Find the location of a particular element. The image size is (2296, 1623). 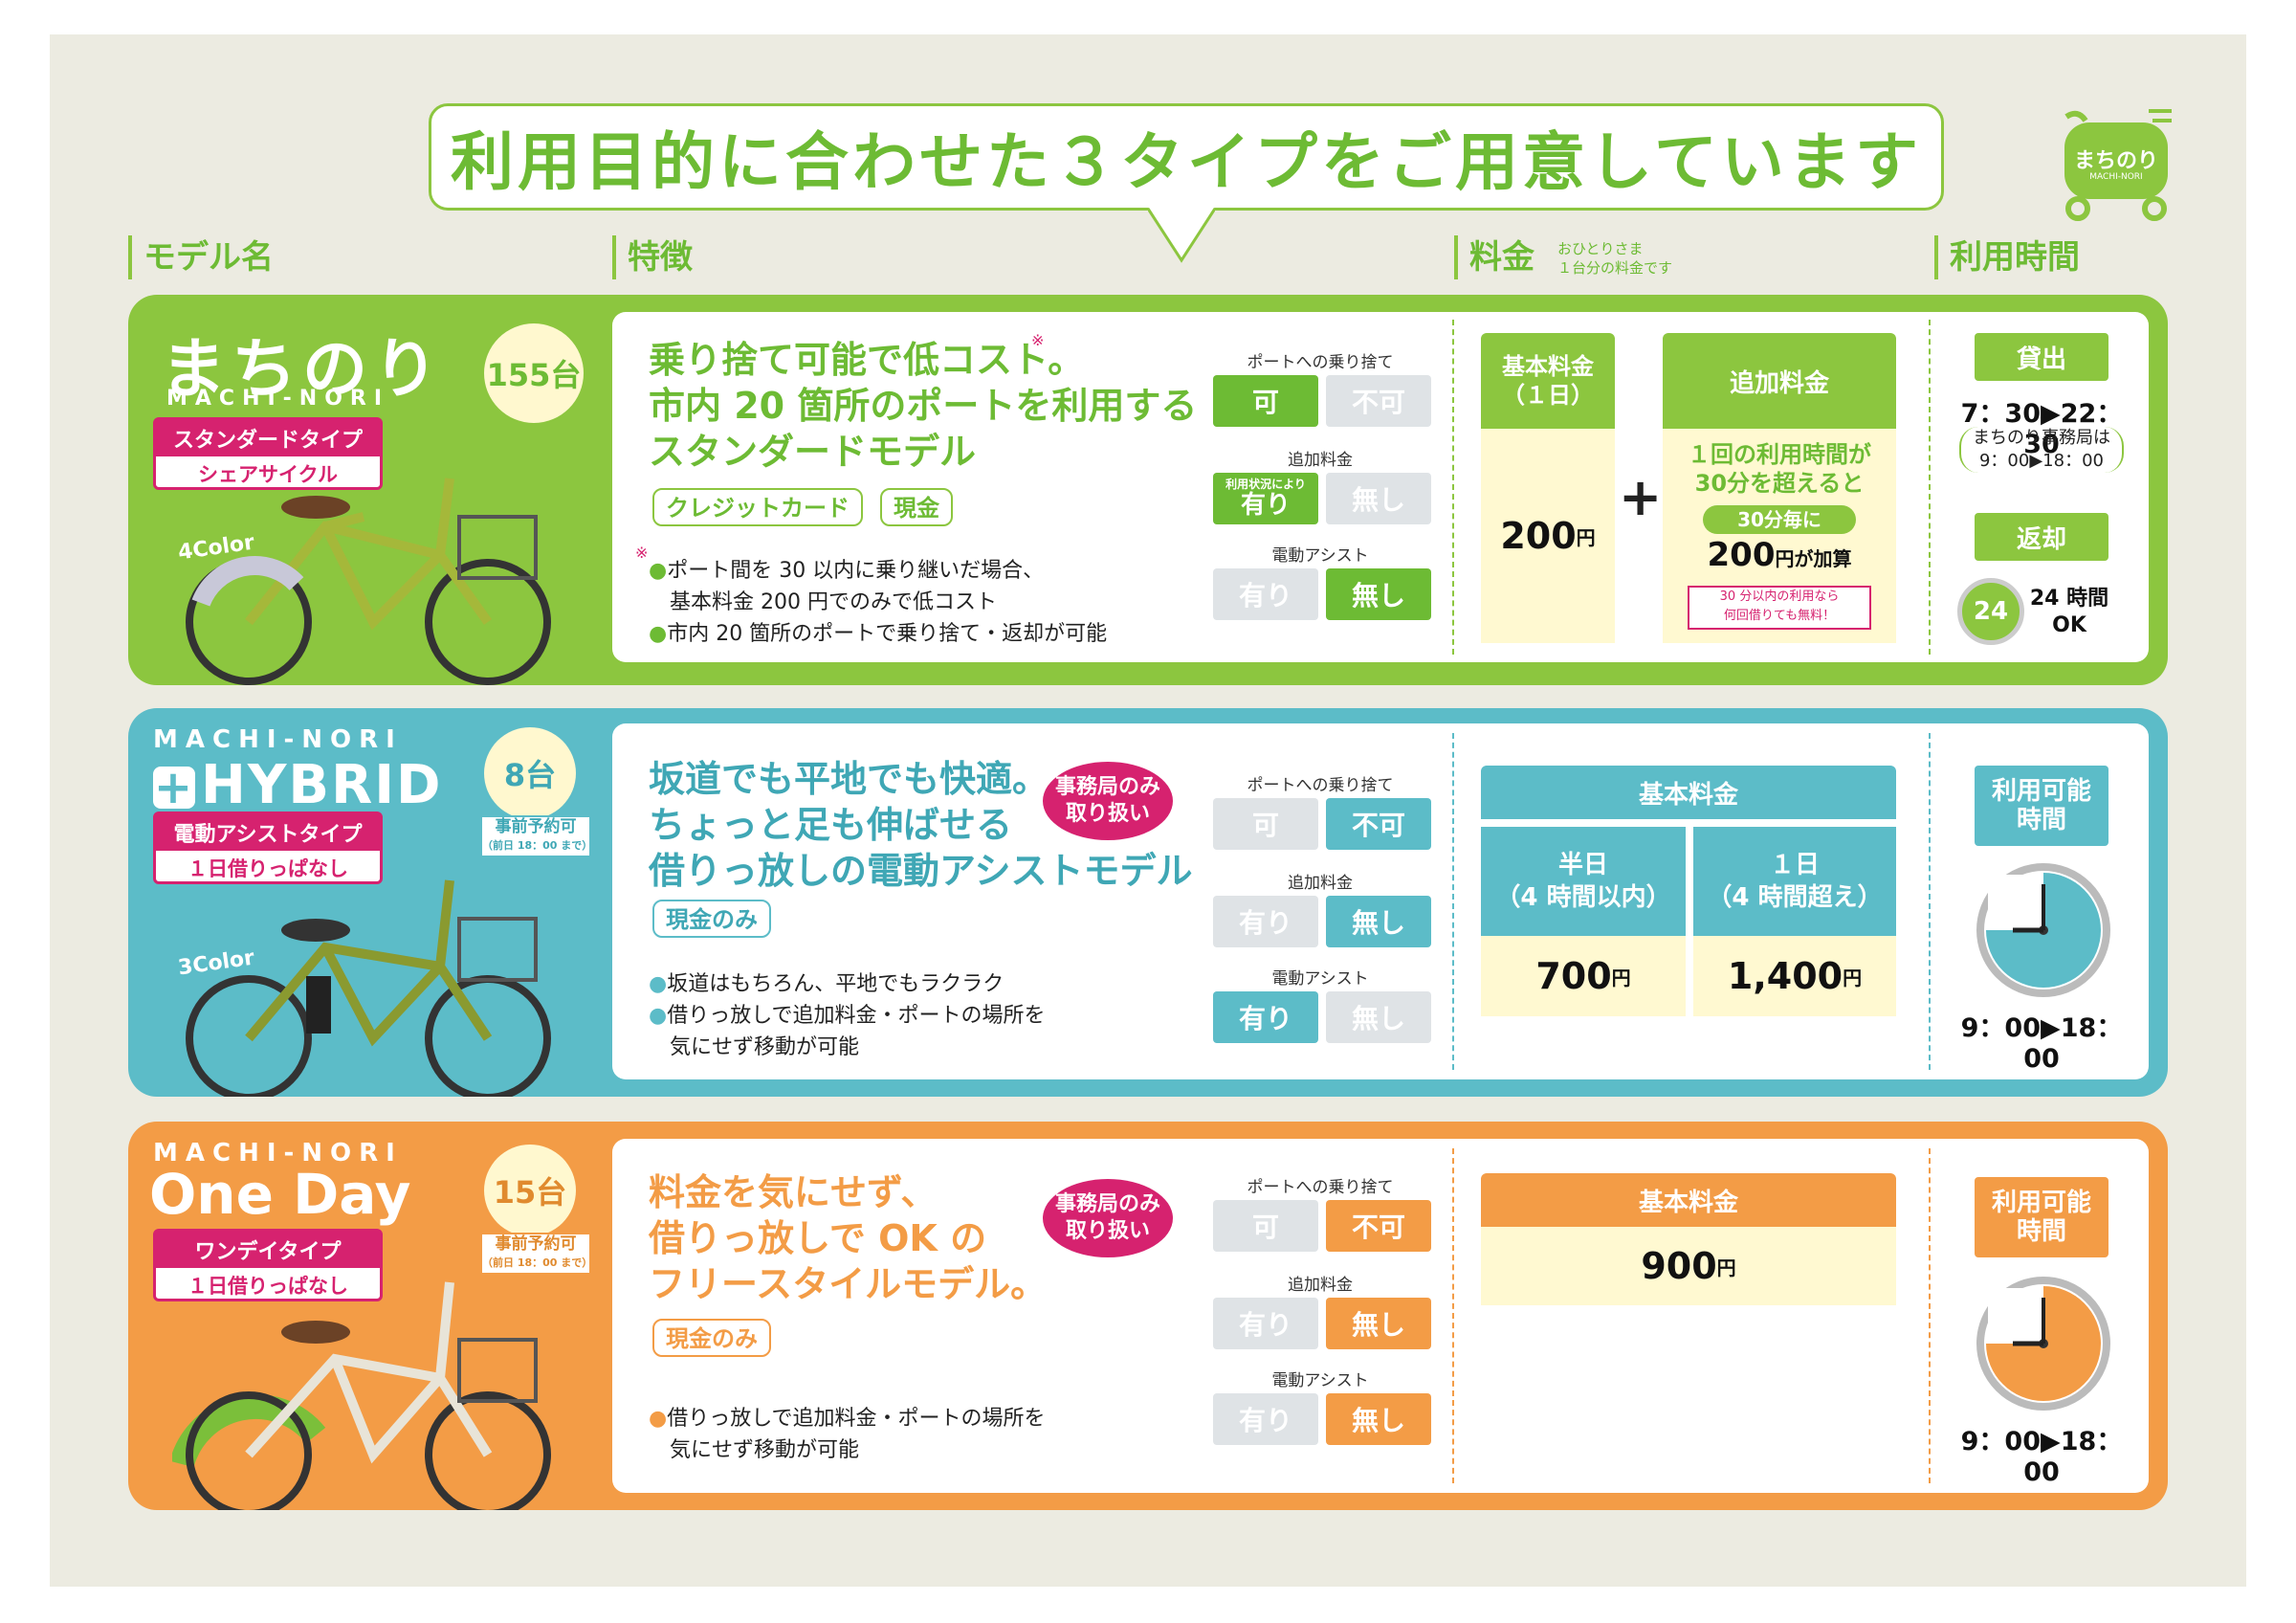

bullet-text: 坂道はもちろん、平地でもラクラク is located at coordinates (835, 984).